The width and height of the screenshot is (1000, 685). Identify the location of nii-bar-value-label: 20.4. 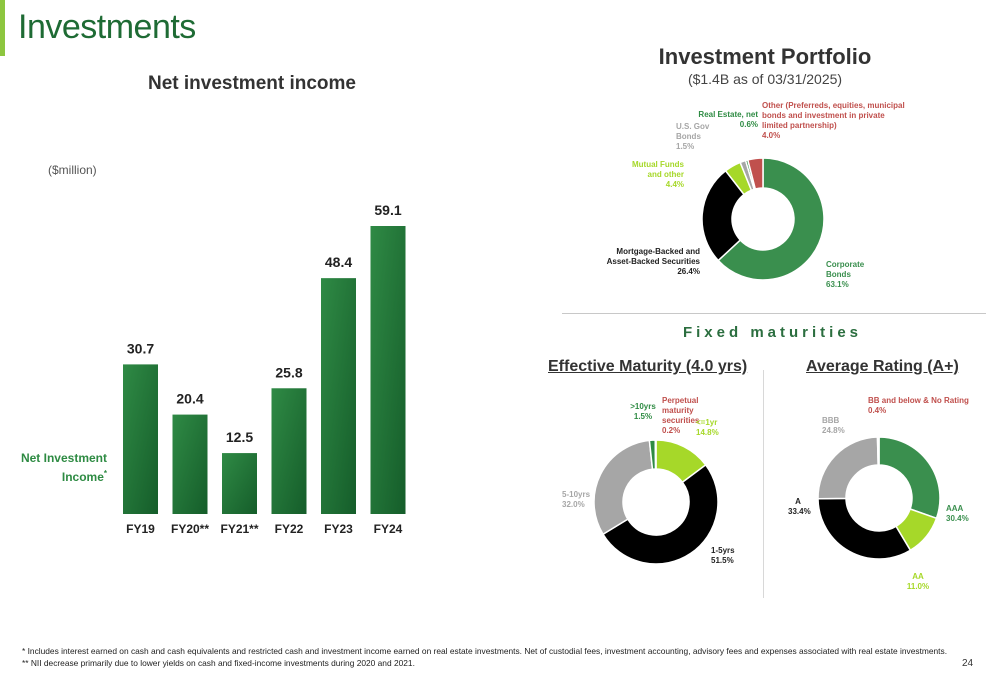
(189, 399).